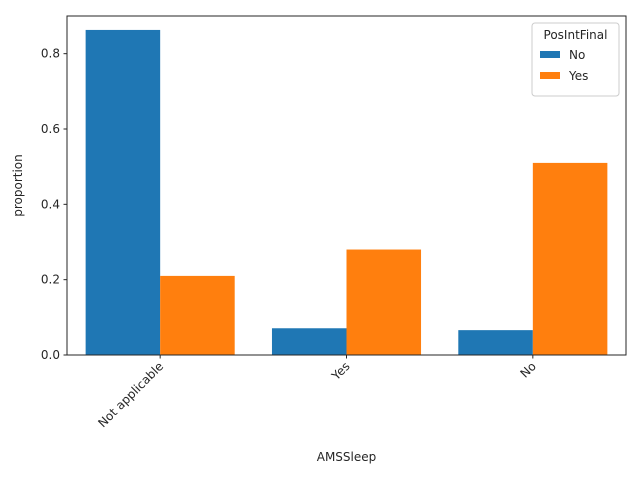  Describe the element at coordinates (18, 185) in the screenshot. I see `y-axis-label: proportion` at that location.